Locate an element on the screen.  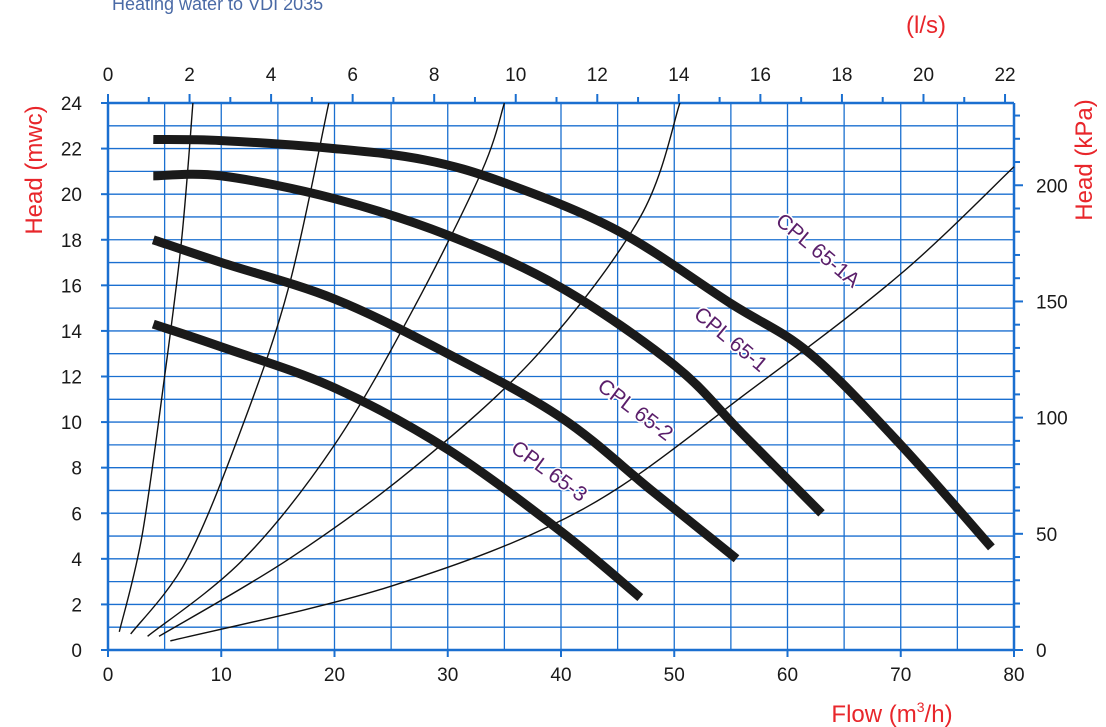
y-tick-label: 4 is located at coordinates (76, 560).